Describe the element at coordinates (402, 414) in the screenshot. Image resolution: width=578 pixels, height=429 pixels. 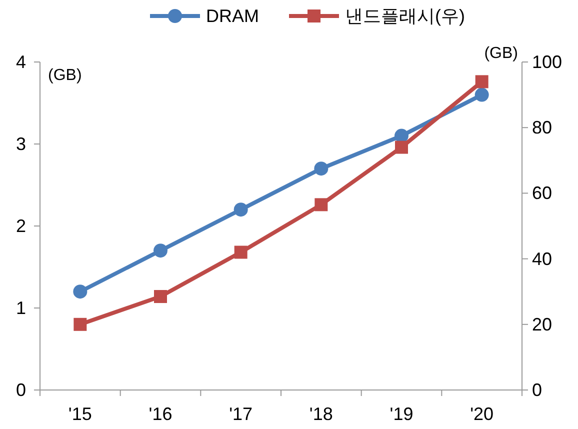
I see `x-tick-label: '19` at that location.